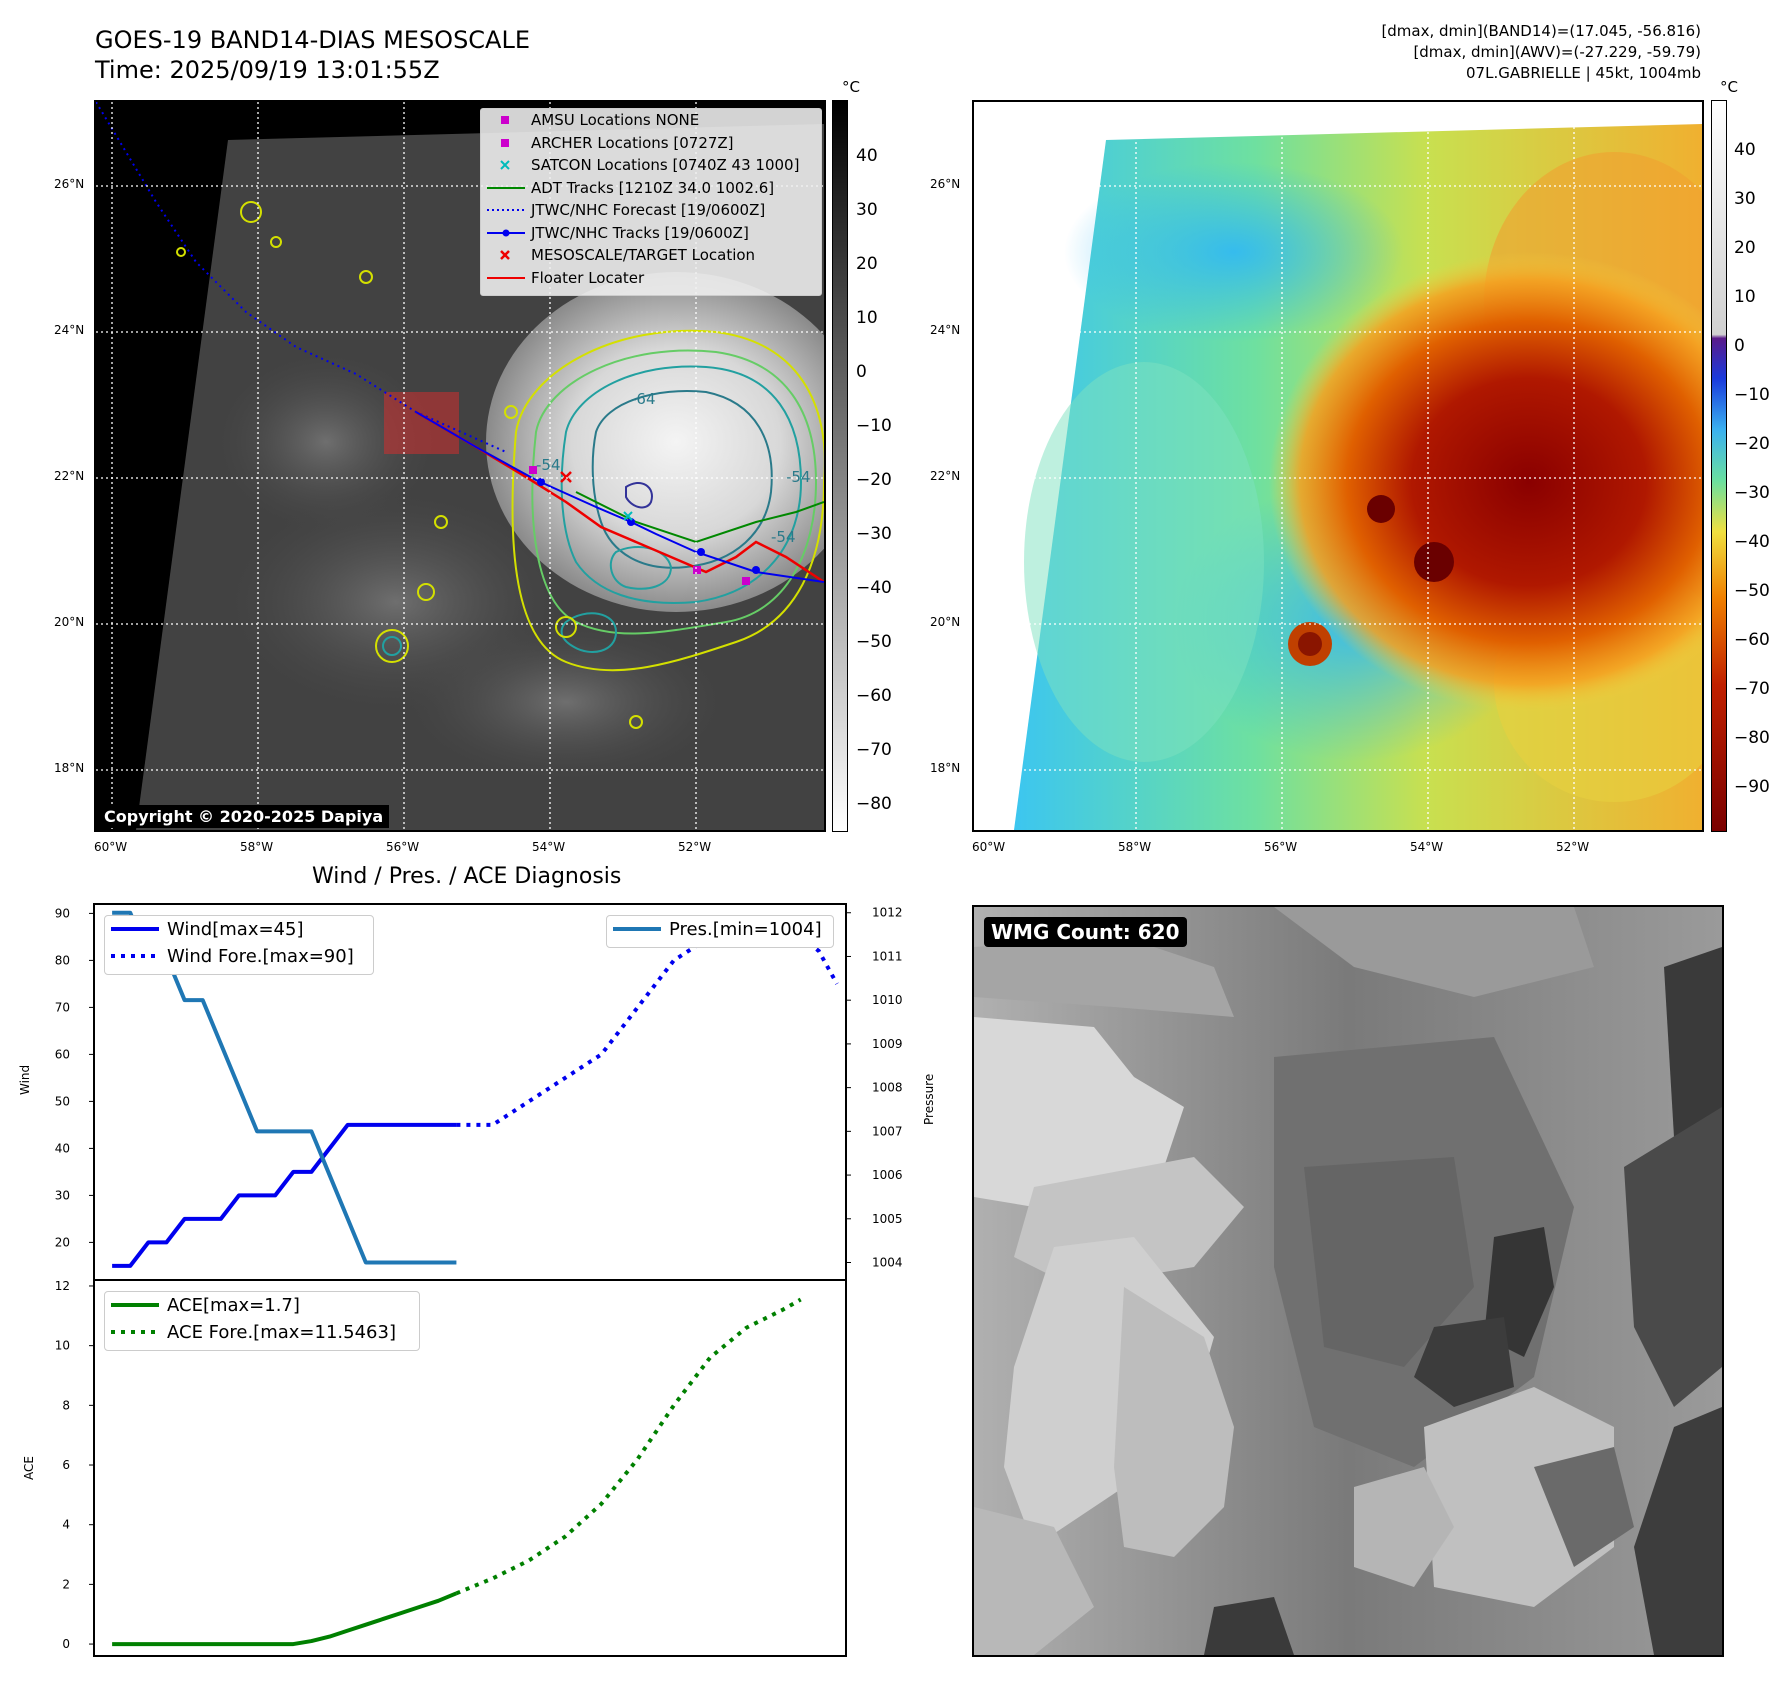 Image resolution: width=1788 pixels, height=1690 pixels. I want to click on legend-item: JTWC/NHC Forecast [19/0600Z], so click(626, 210).